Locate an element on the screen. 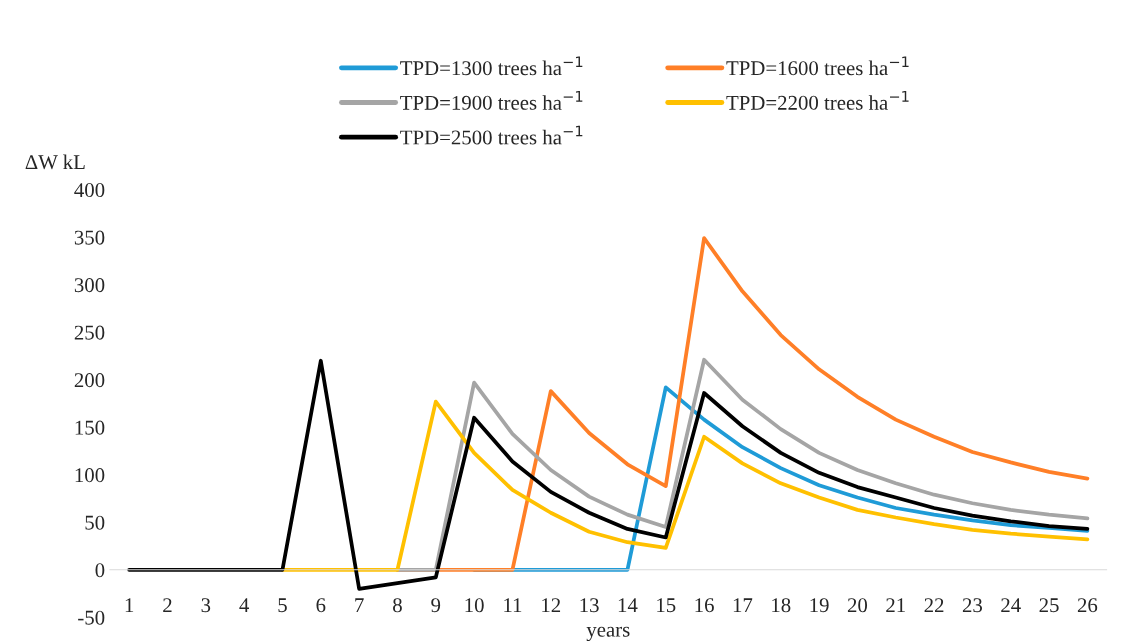 The image size is (1128, 643). x-tick-label: 13 is located at coordinates (589, 605).